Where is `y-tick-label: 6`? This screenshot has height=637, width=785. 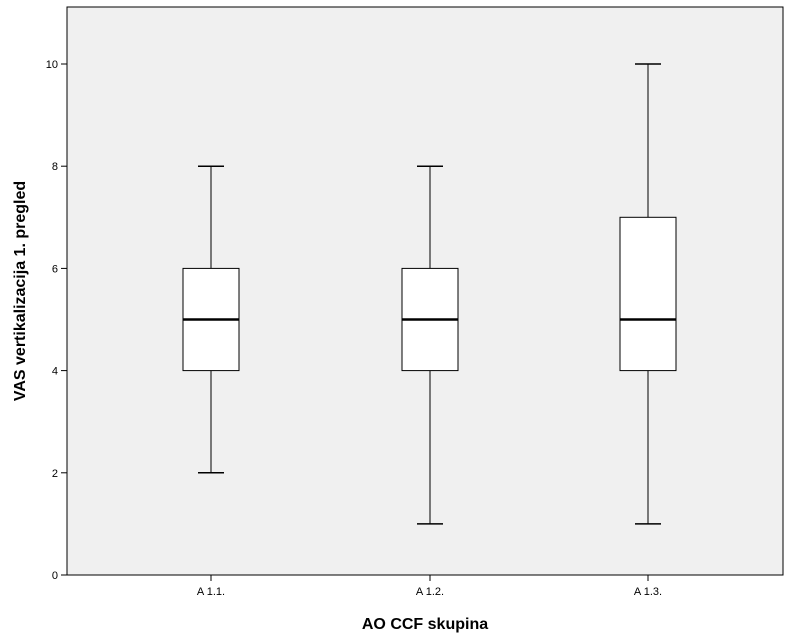
y-tick-label: 6 is located at coordinates (55, 269).